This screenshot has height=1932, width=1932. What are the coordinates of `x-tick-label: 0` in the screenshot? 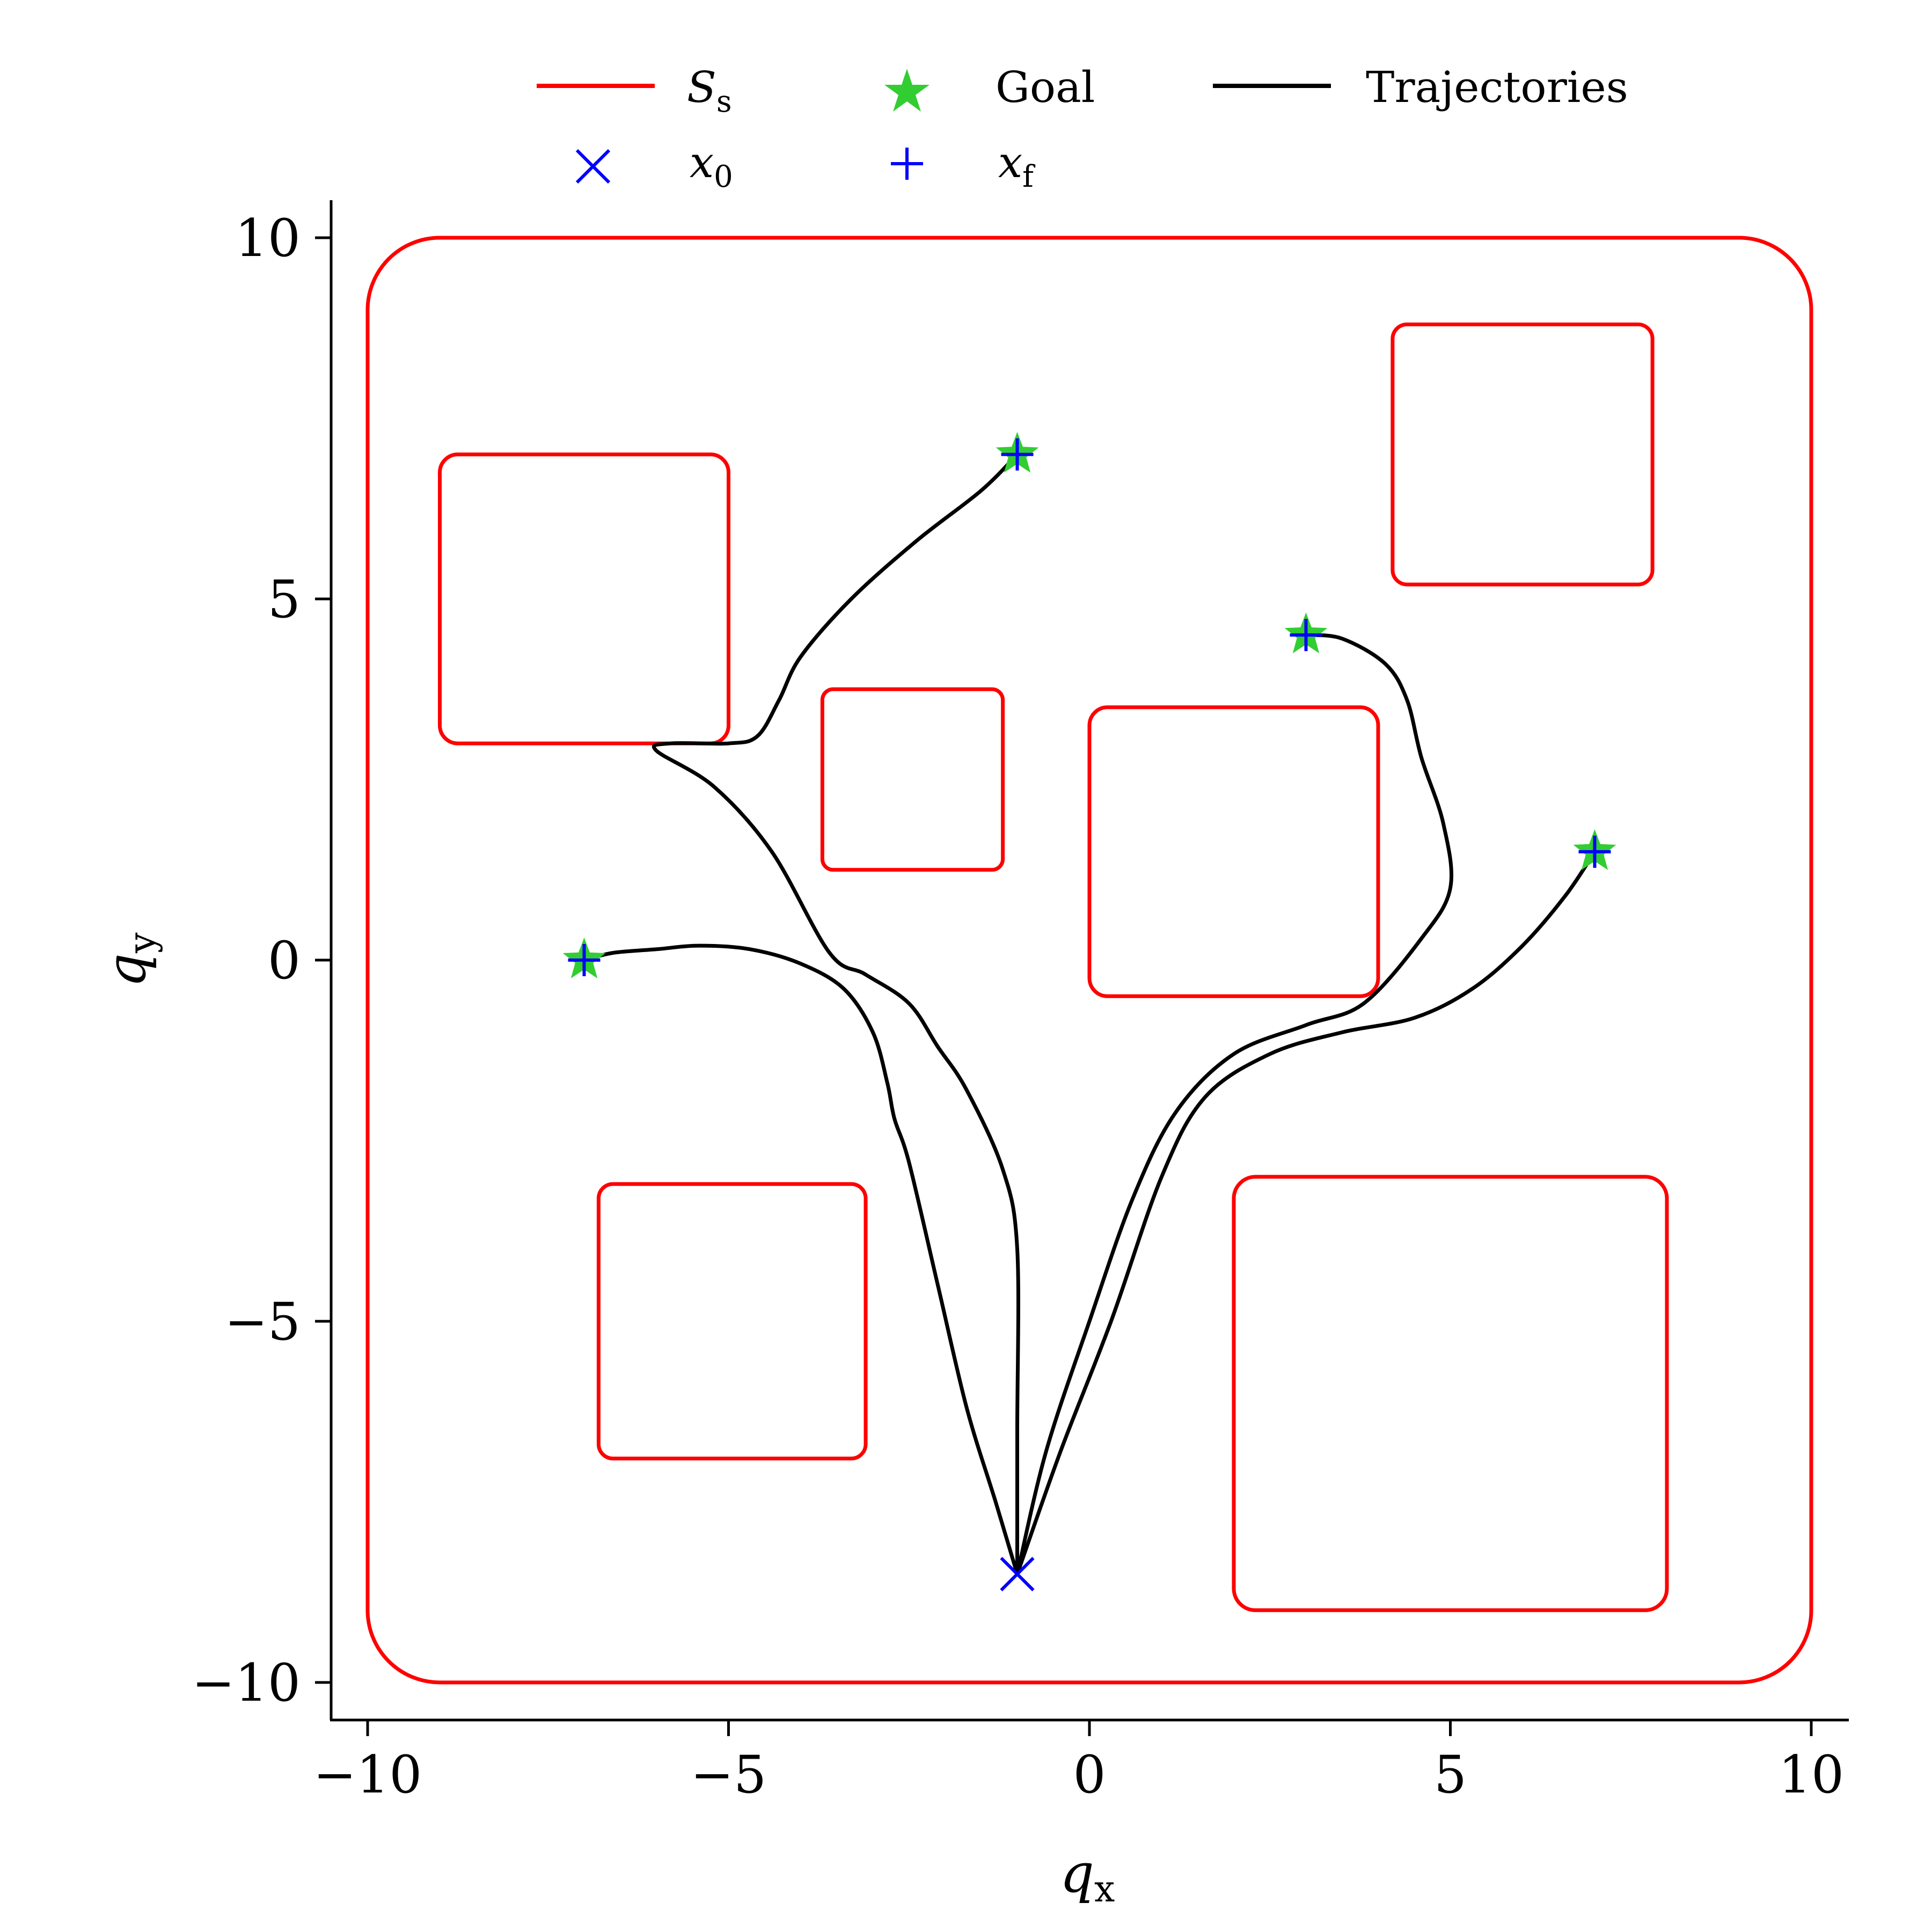 It's located at (1089, 1775).